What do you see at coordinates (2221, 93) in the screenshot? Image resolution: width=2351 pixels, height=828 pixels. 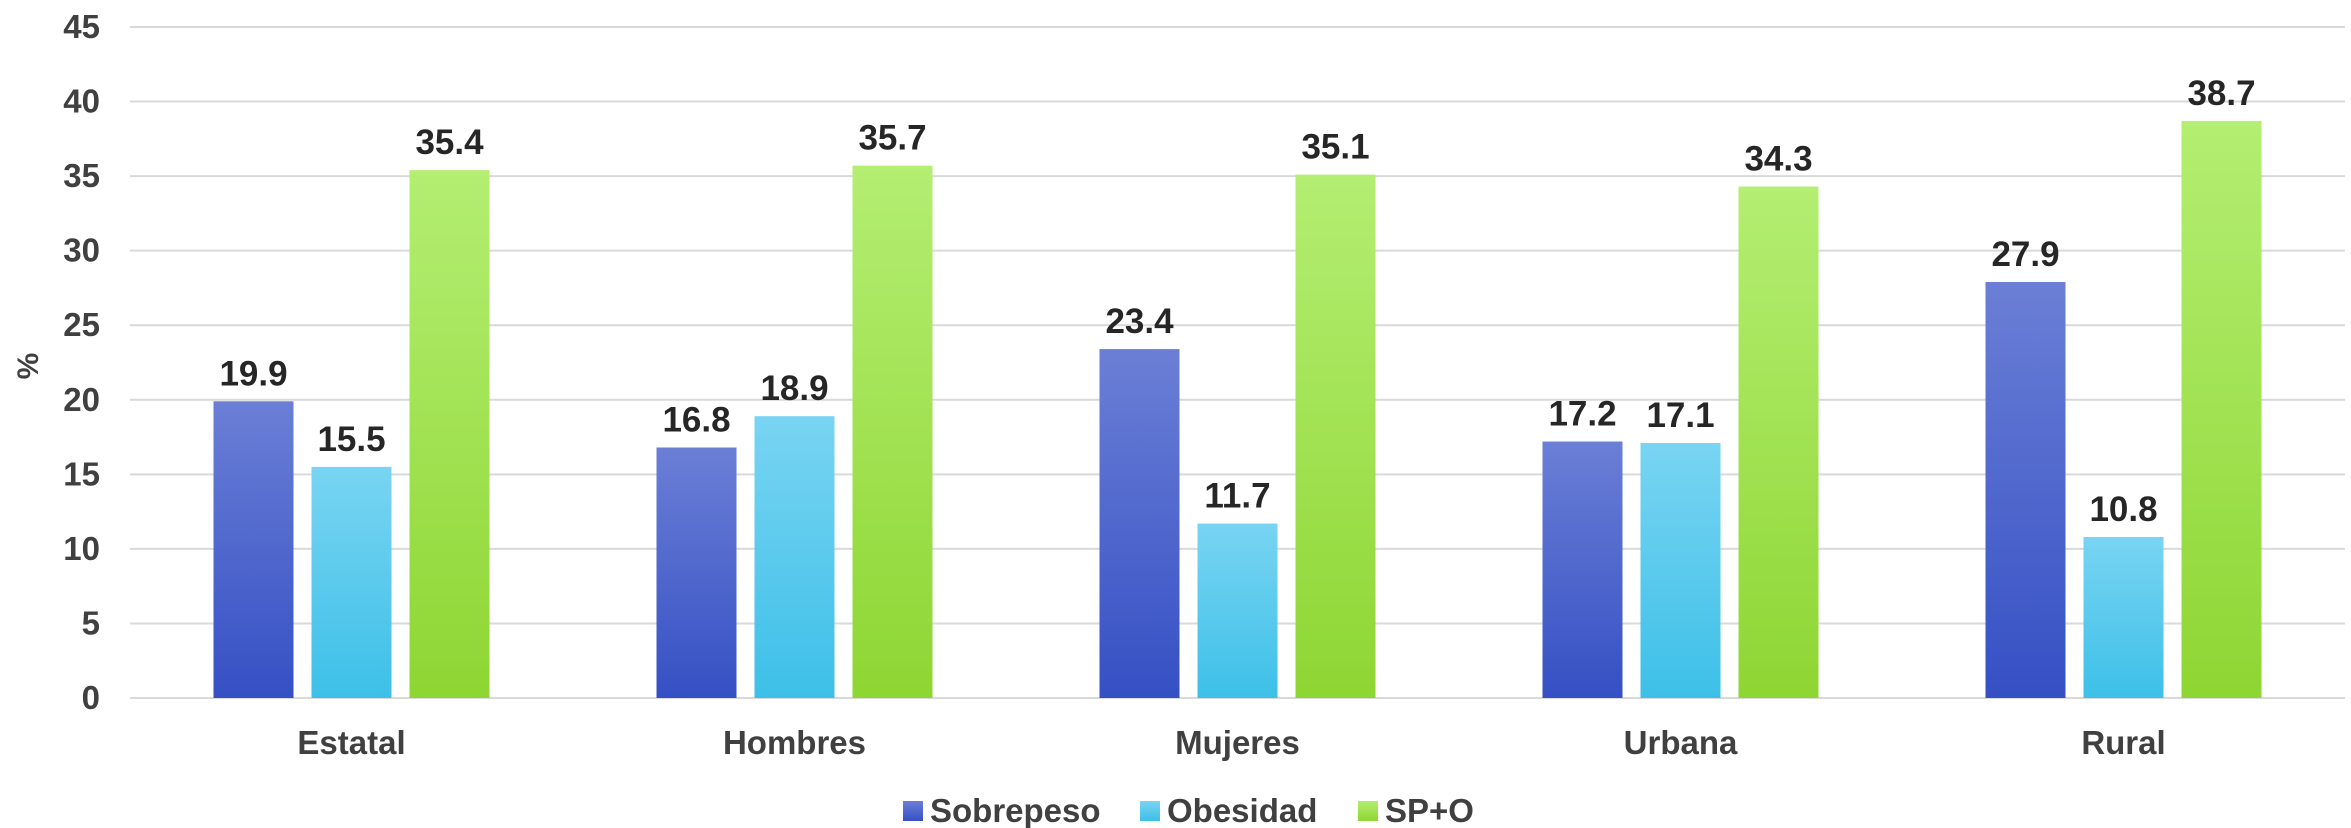 I see `value-label: 38.7` at bounding box center [2221, 93].